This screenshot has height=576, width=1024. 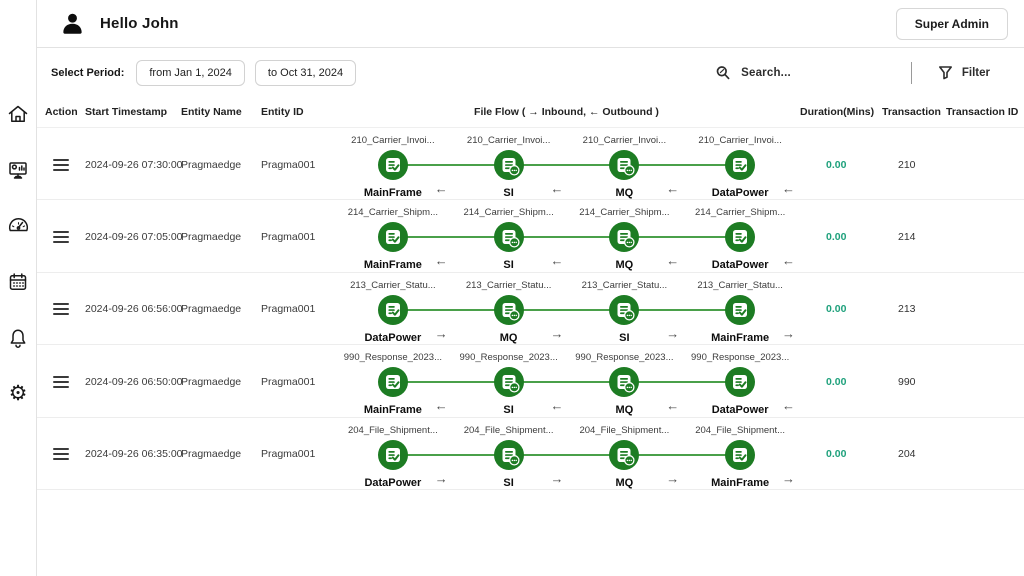 What do you see at coordinates (190, 72) in the screenshot?
I see `date-from-input: from Jan 1, 2024` at bounding box center [190, 72].